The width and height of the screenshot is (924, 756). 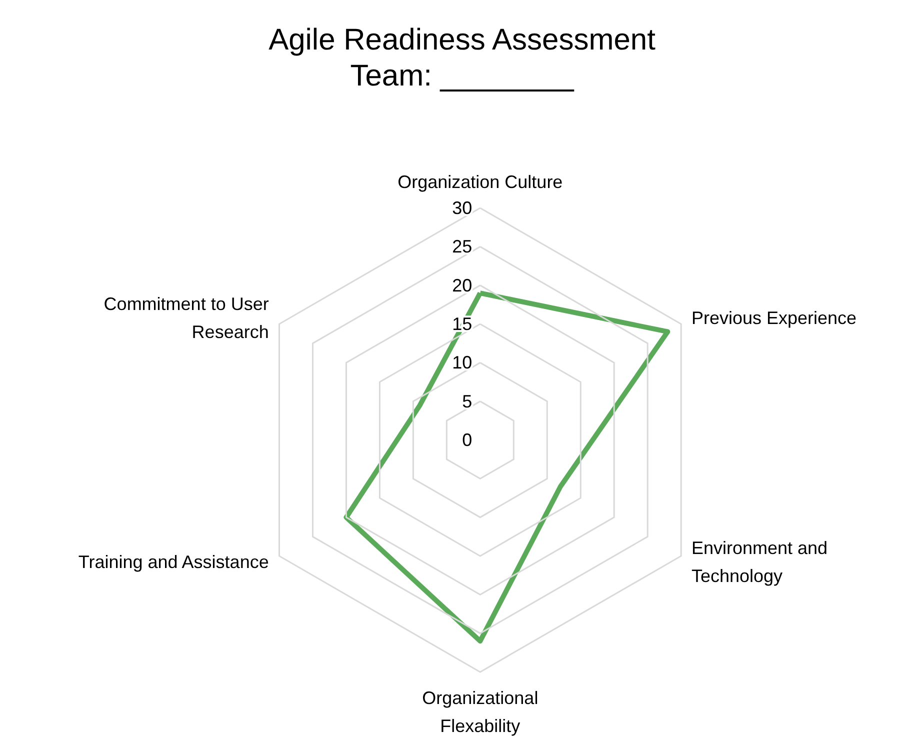 I want to click on spoke-label: Previous Experience, so click(x=774, y=318).